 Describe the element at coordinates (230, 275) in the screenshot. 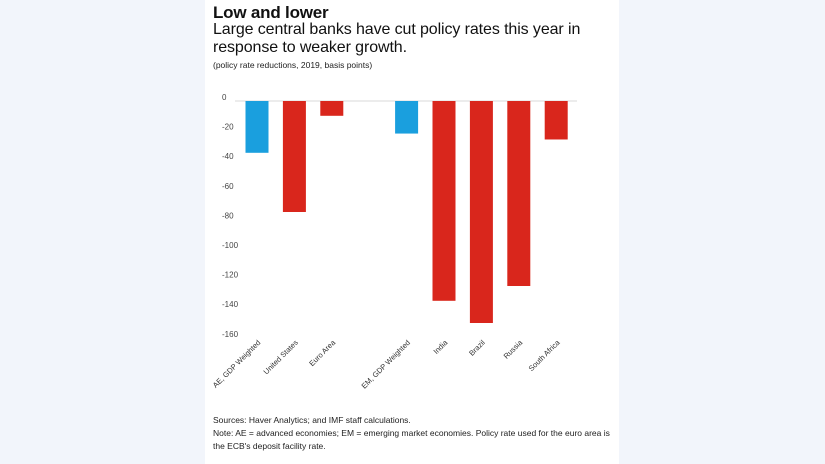

I see `y-tick-label: -120` at that location.